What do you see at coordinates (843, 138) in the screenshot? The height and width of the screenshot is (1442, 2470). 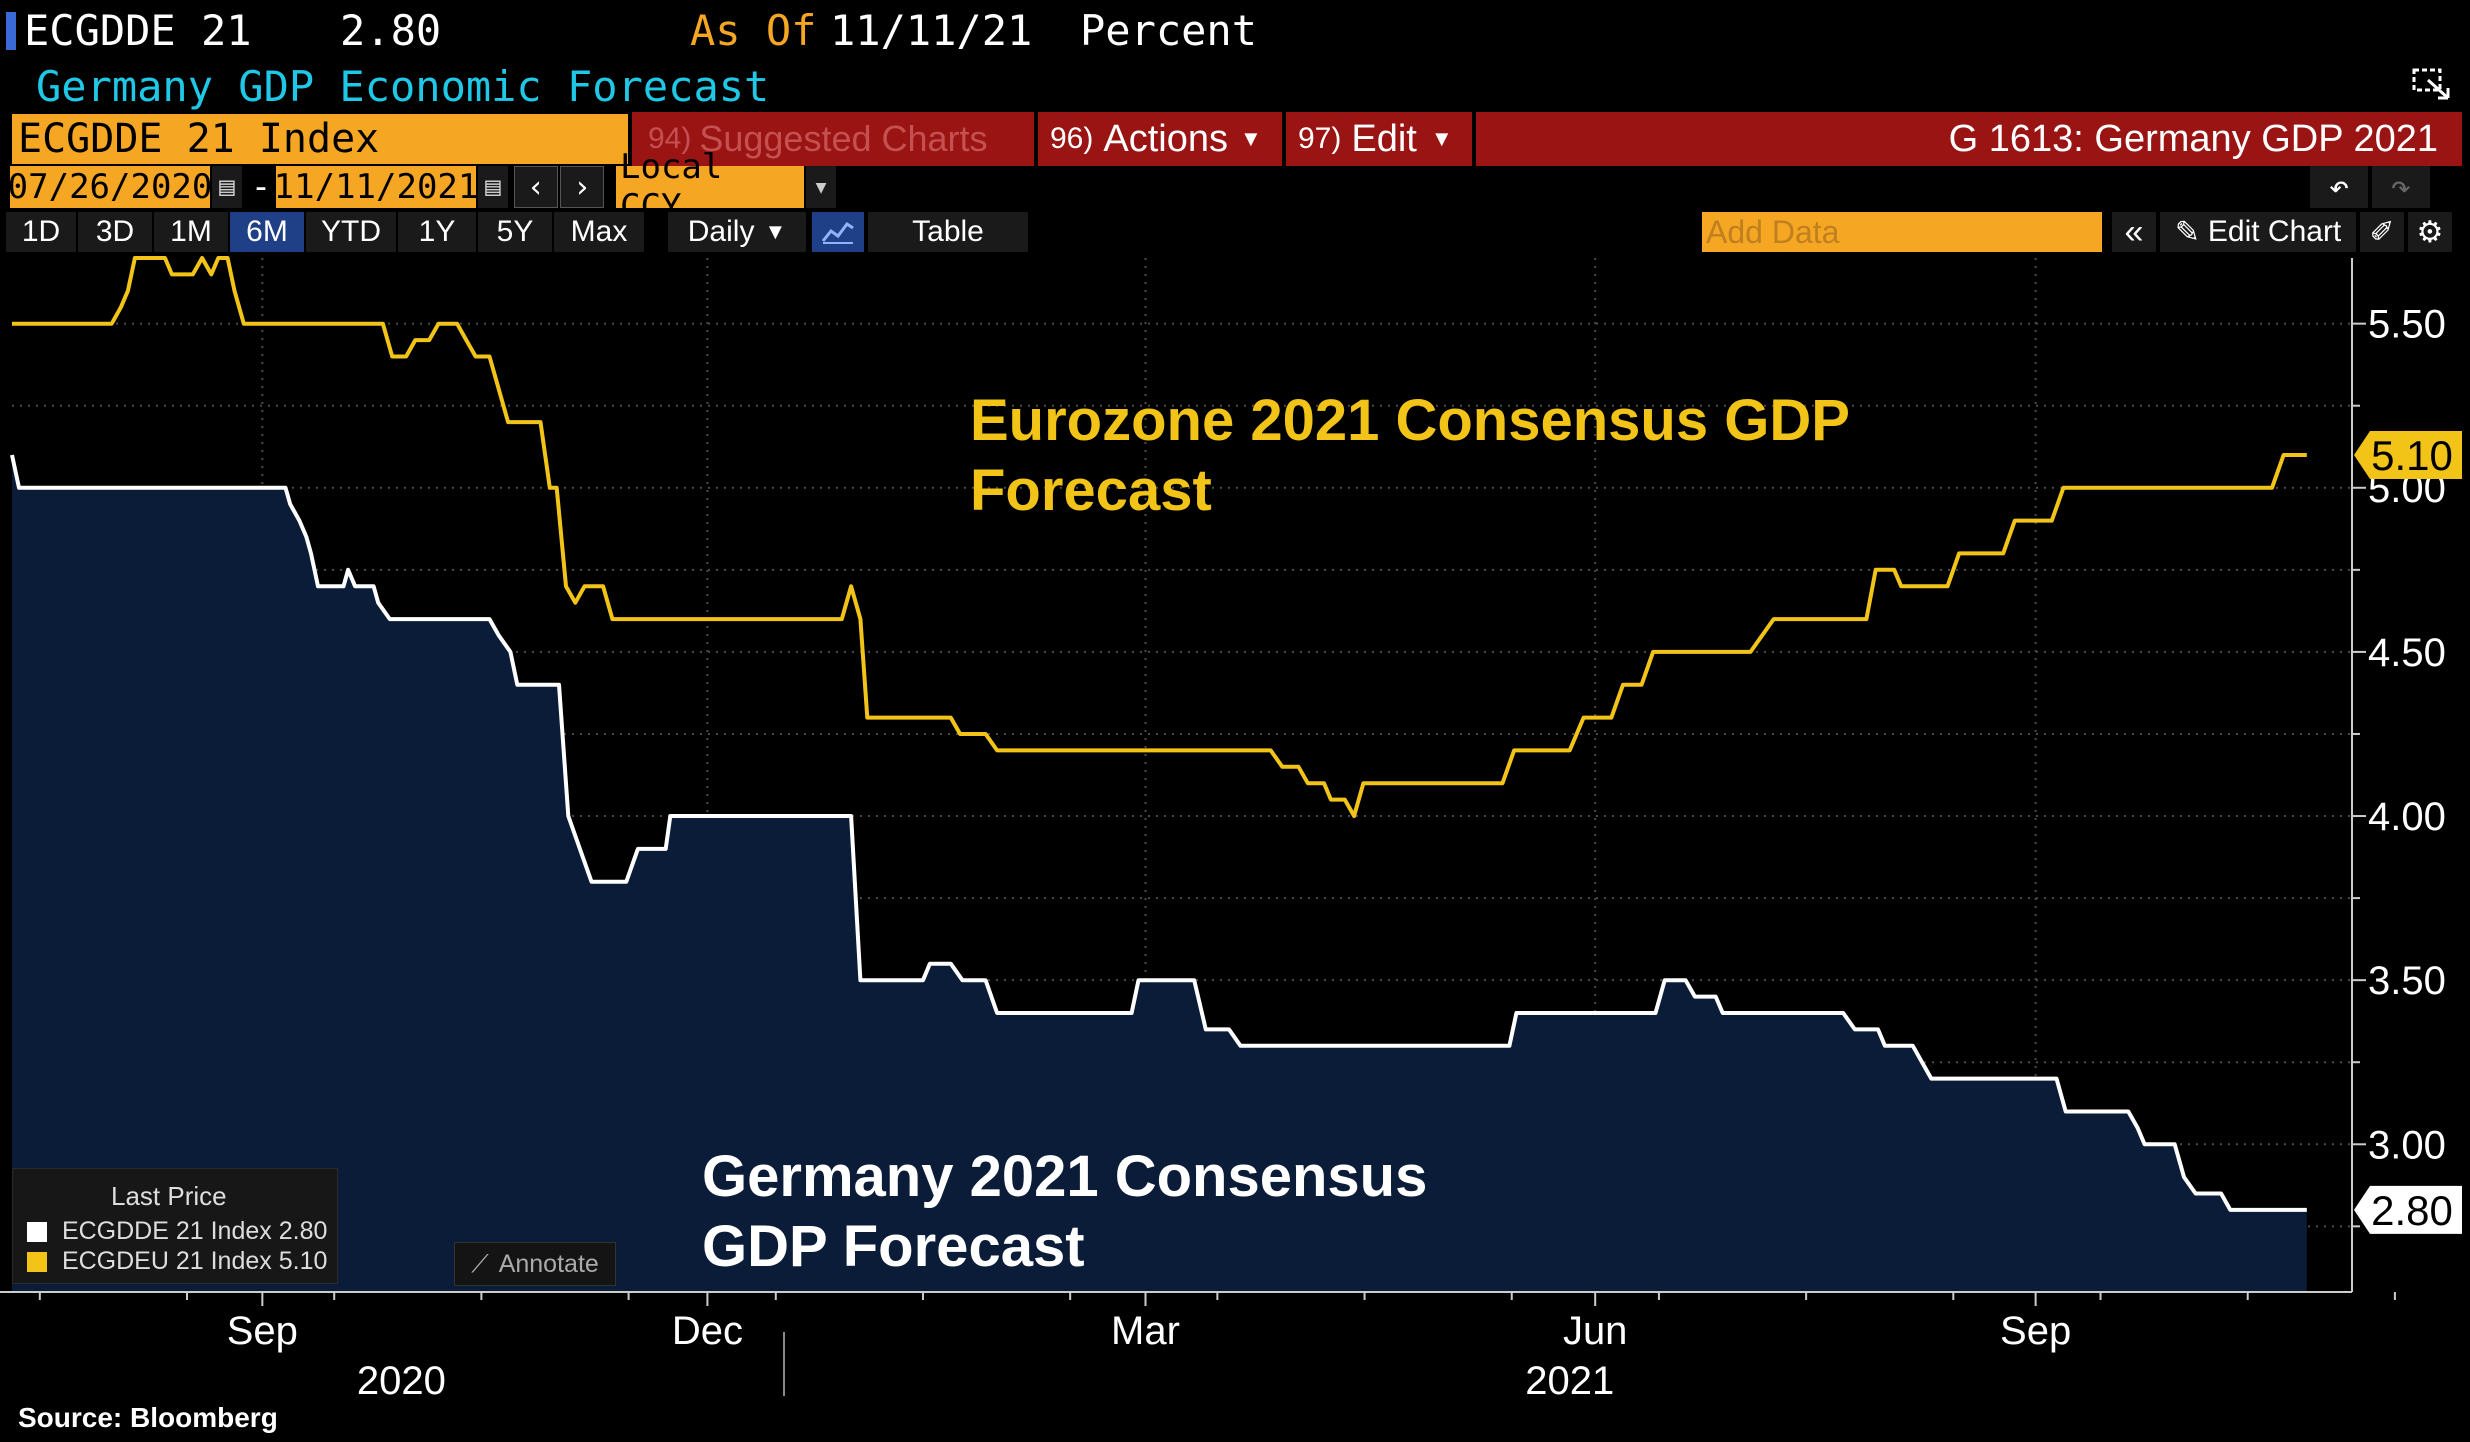 I see `suggested-label: Suggested Charts` at bounding box center [843, 138].